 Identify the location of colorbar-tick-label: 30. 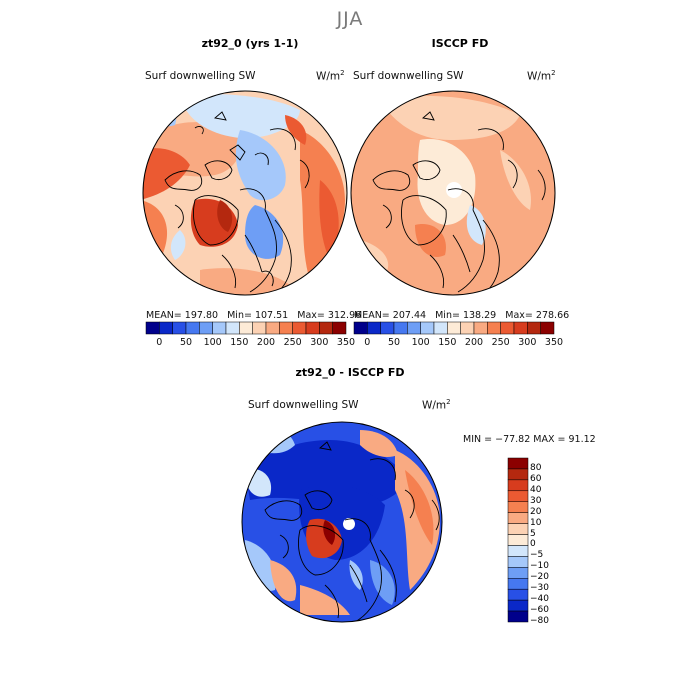
(536, 500).